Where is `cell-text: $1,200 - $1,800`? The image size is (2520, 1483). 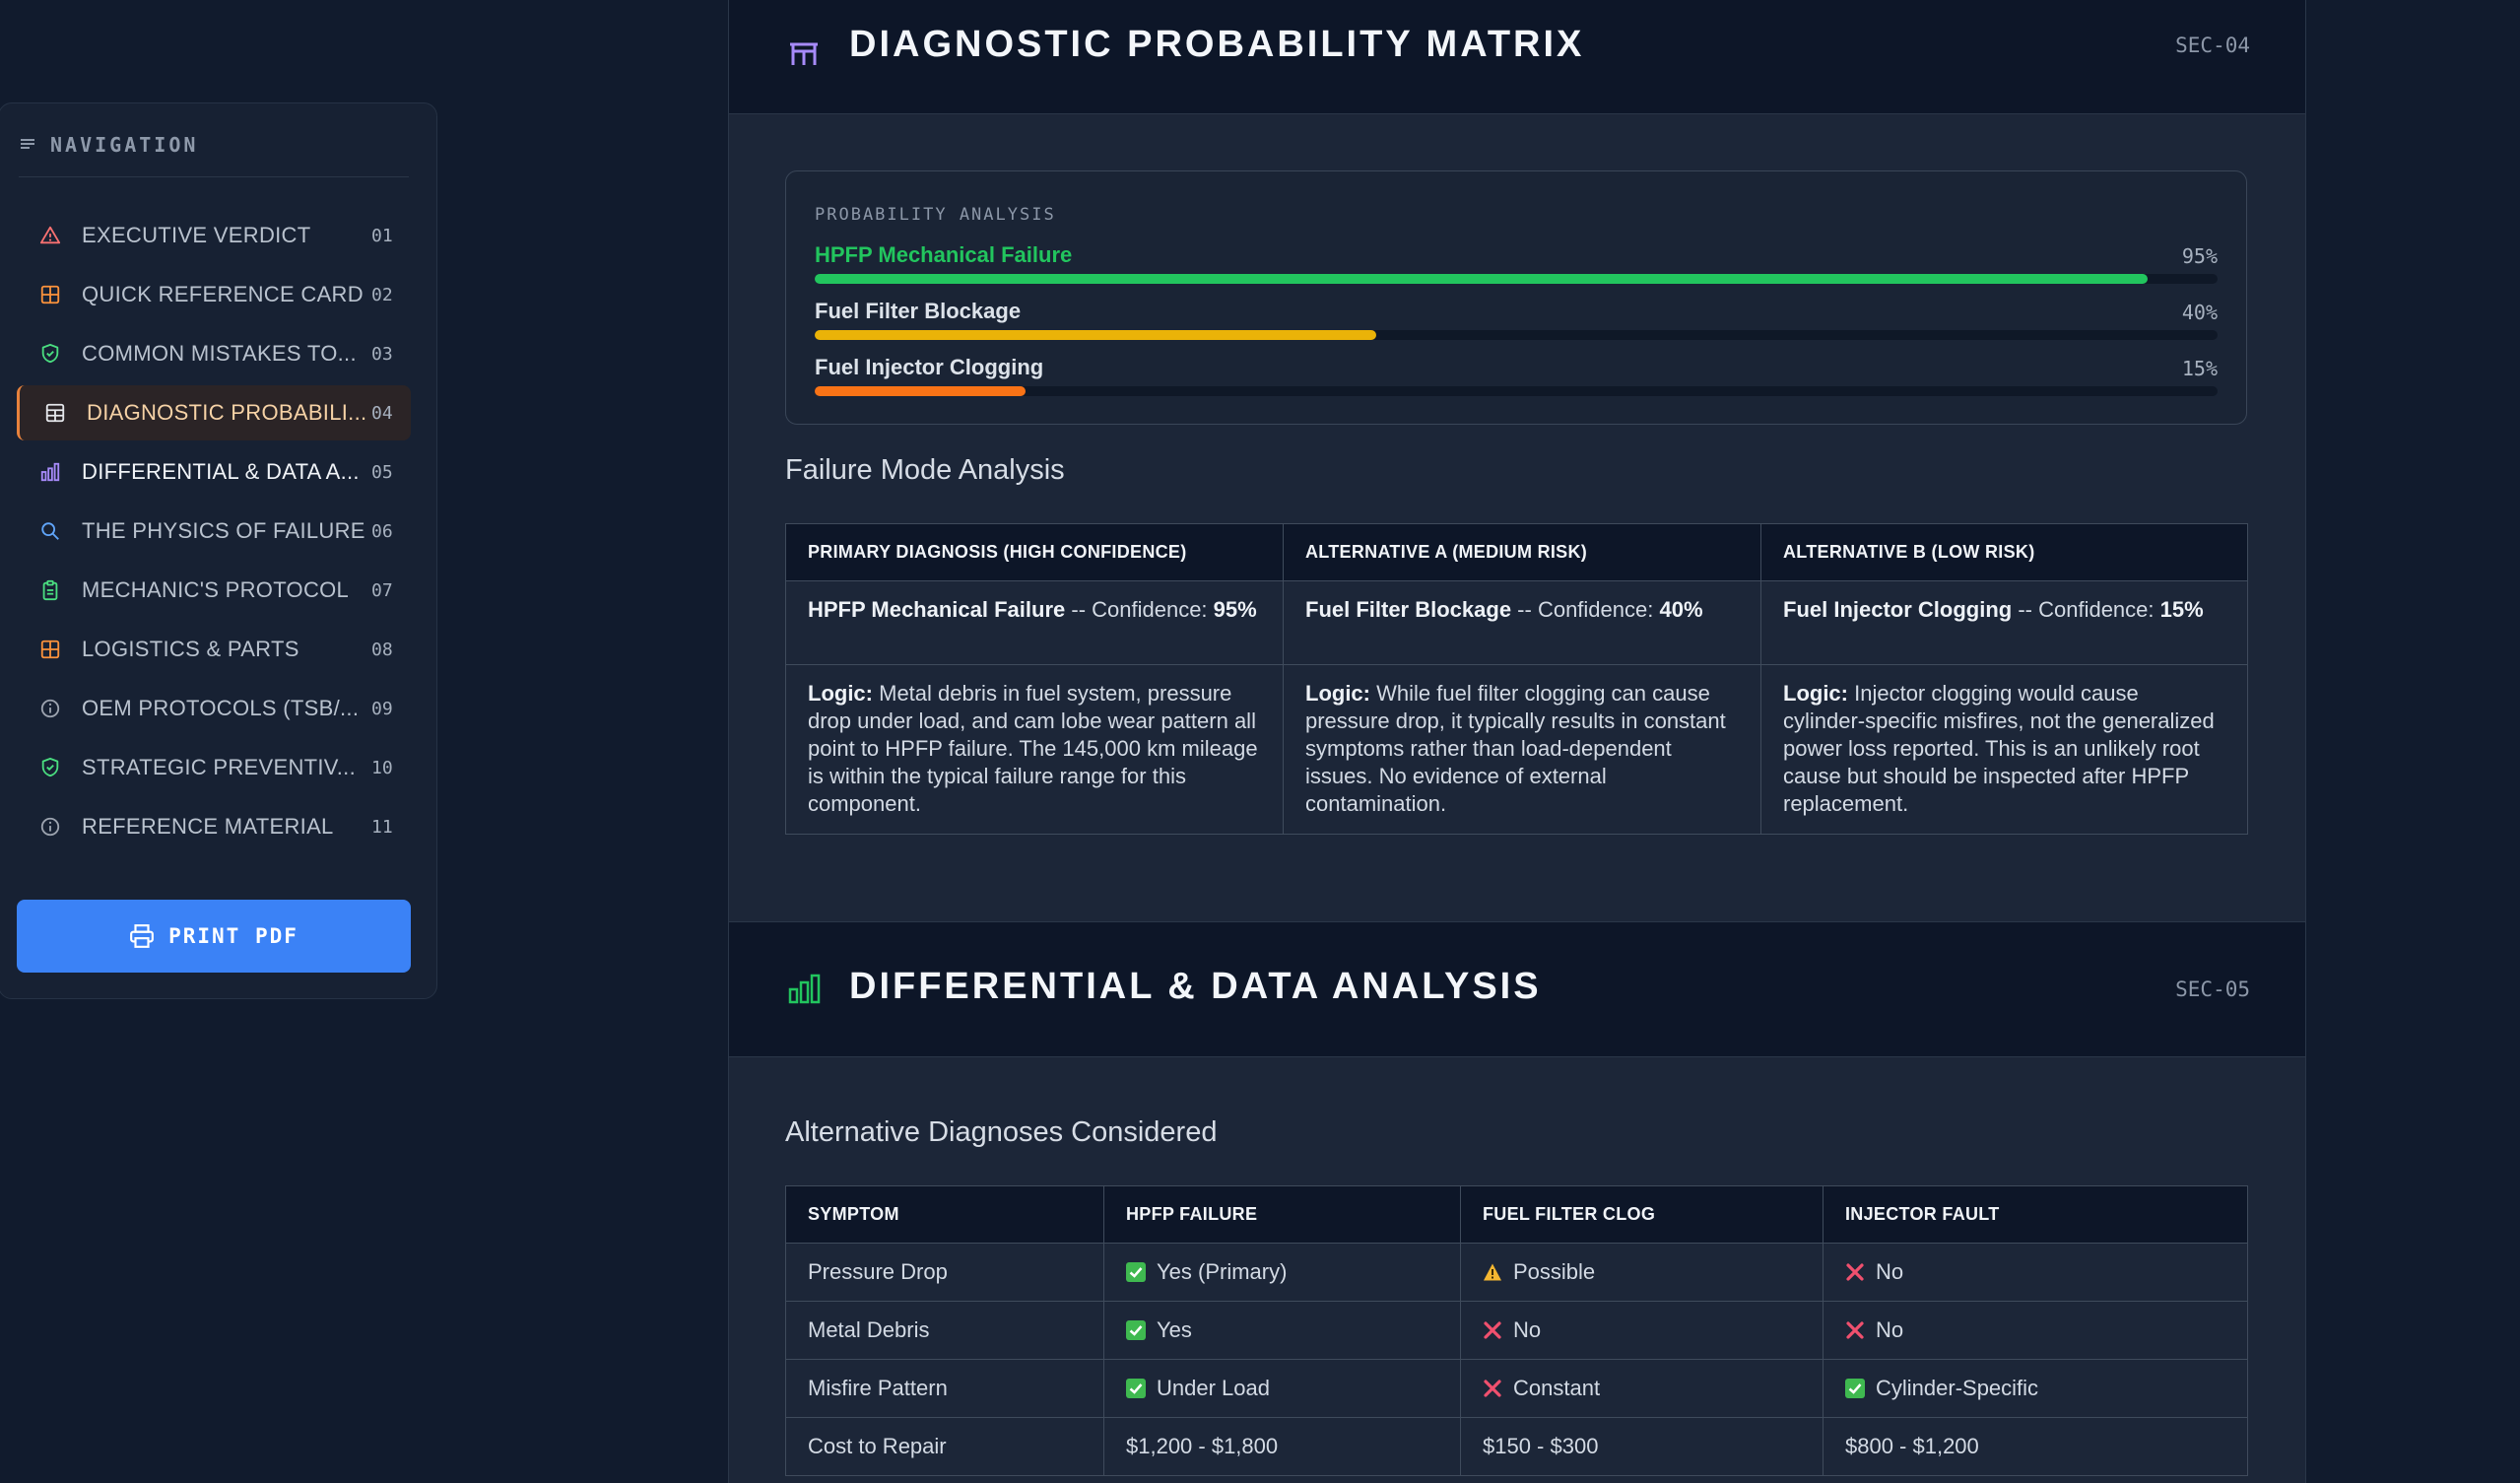
cell-text: $1,200 - $1,800 is located at coordinates (1202, 1446).